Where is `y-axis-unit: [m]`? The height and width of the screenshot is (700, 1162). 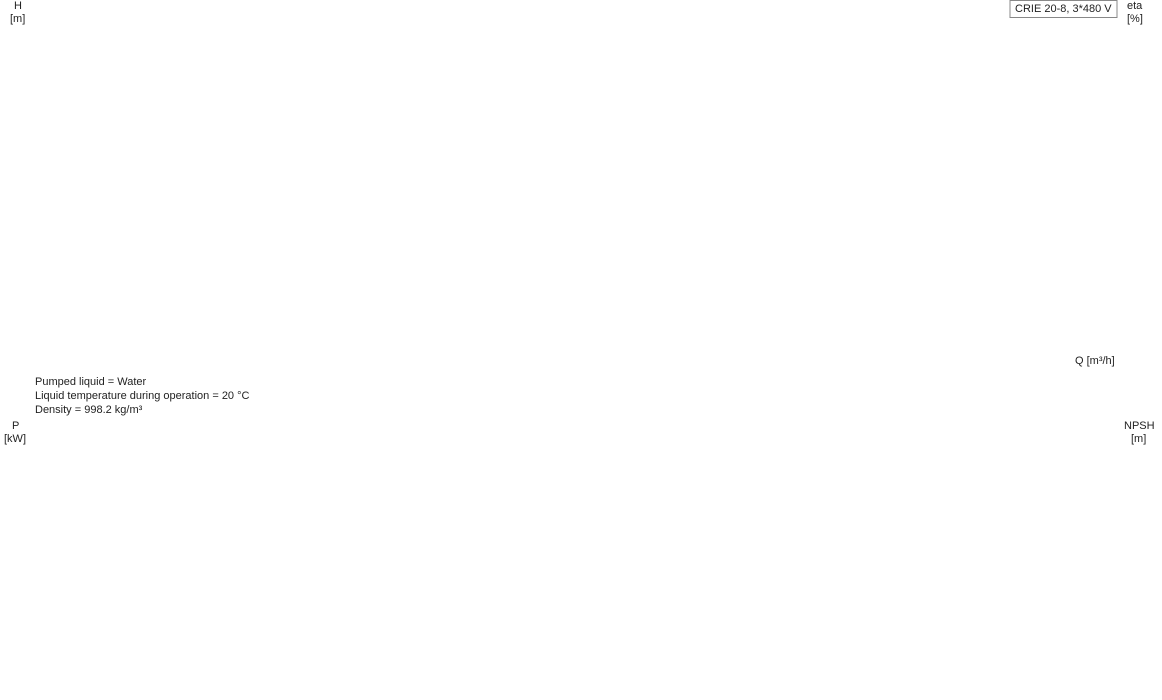 y-axis-unit: [m] is located at coordinates (17, 19).